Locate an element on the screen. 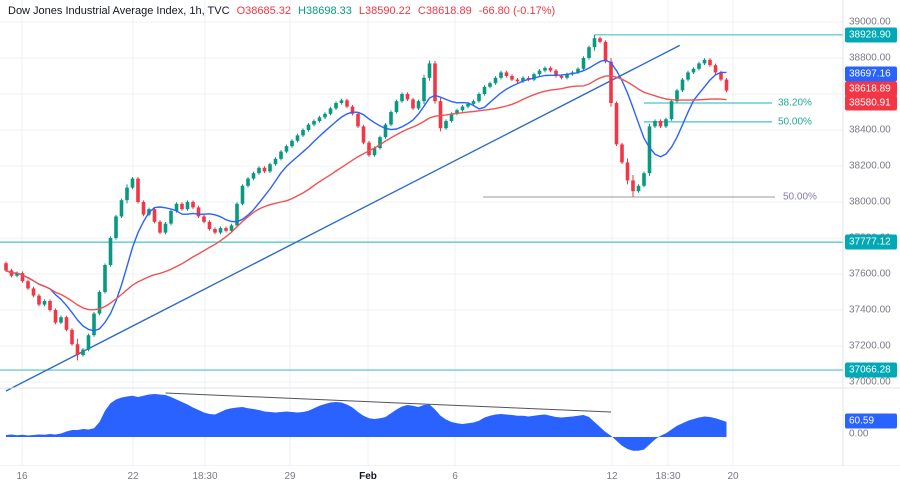 The height and width of the screenshot is (488, 900). close-label: C is located at coordinates (421, 11).